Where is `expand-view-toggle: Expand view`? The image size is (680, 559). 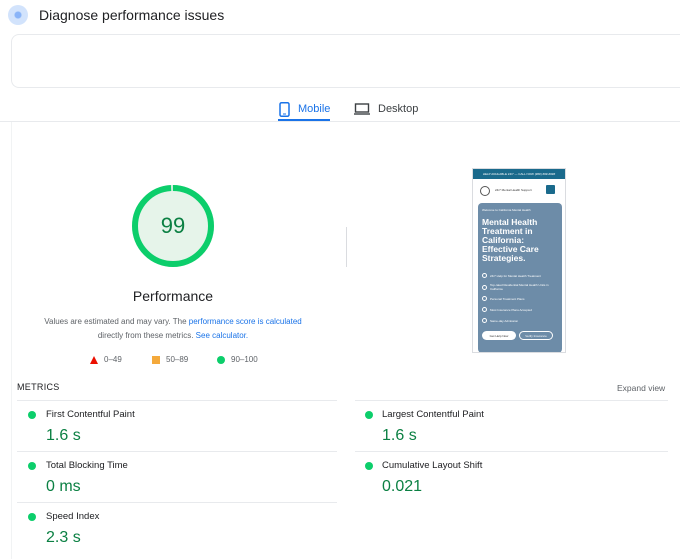 expand-view-toggle: Expand view is located at coordinates (641, 388).